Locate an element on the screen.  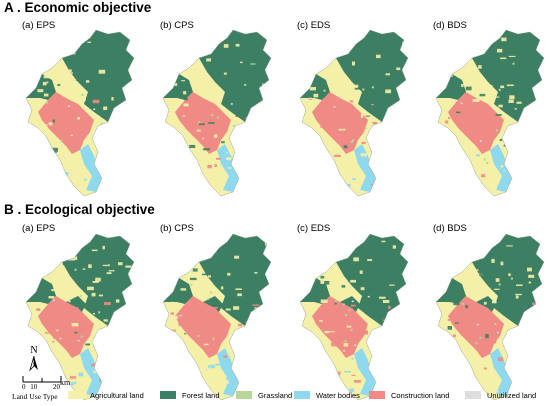
north-label: N is located at coordinates (34, 350).